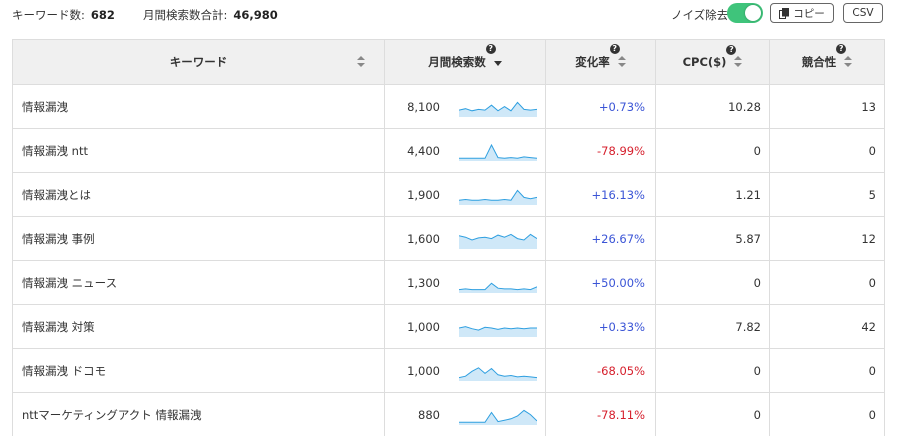 Image resolution: width=904 pixels, height=436 pixels. Describe the element at coordinates (748, 326) in the screenshot. I see `cpc-value: 7.82` at that location.